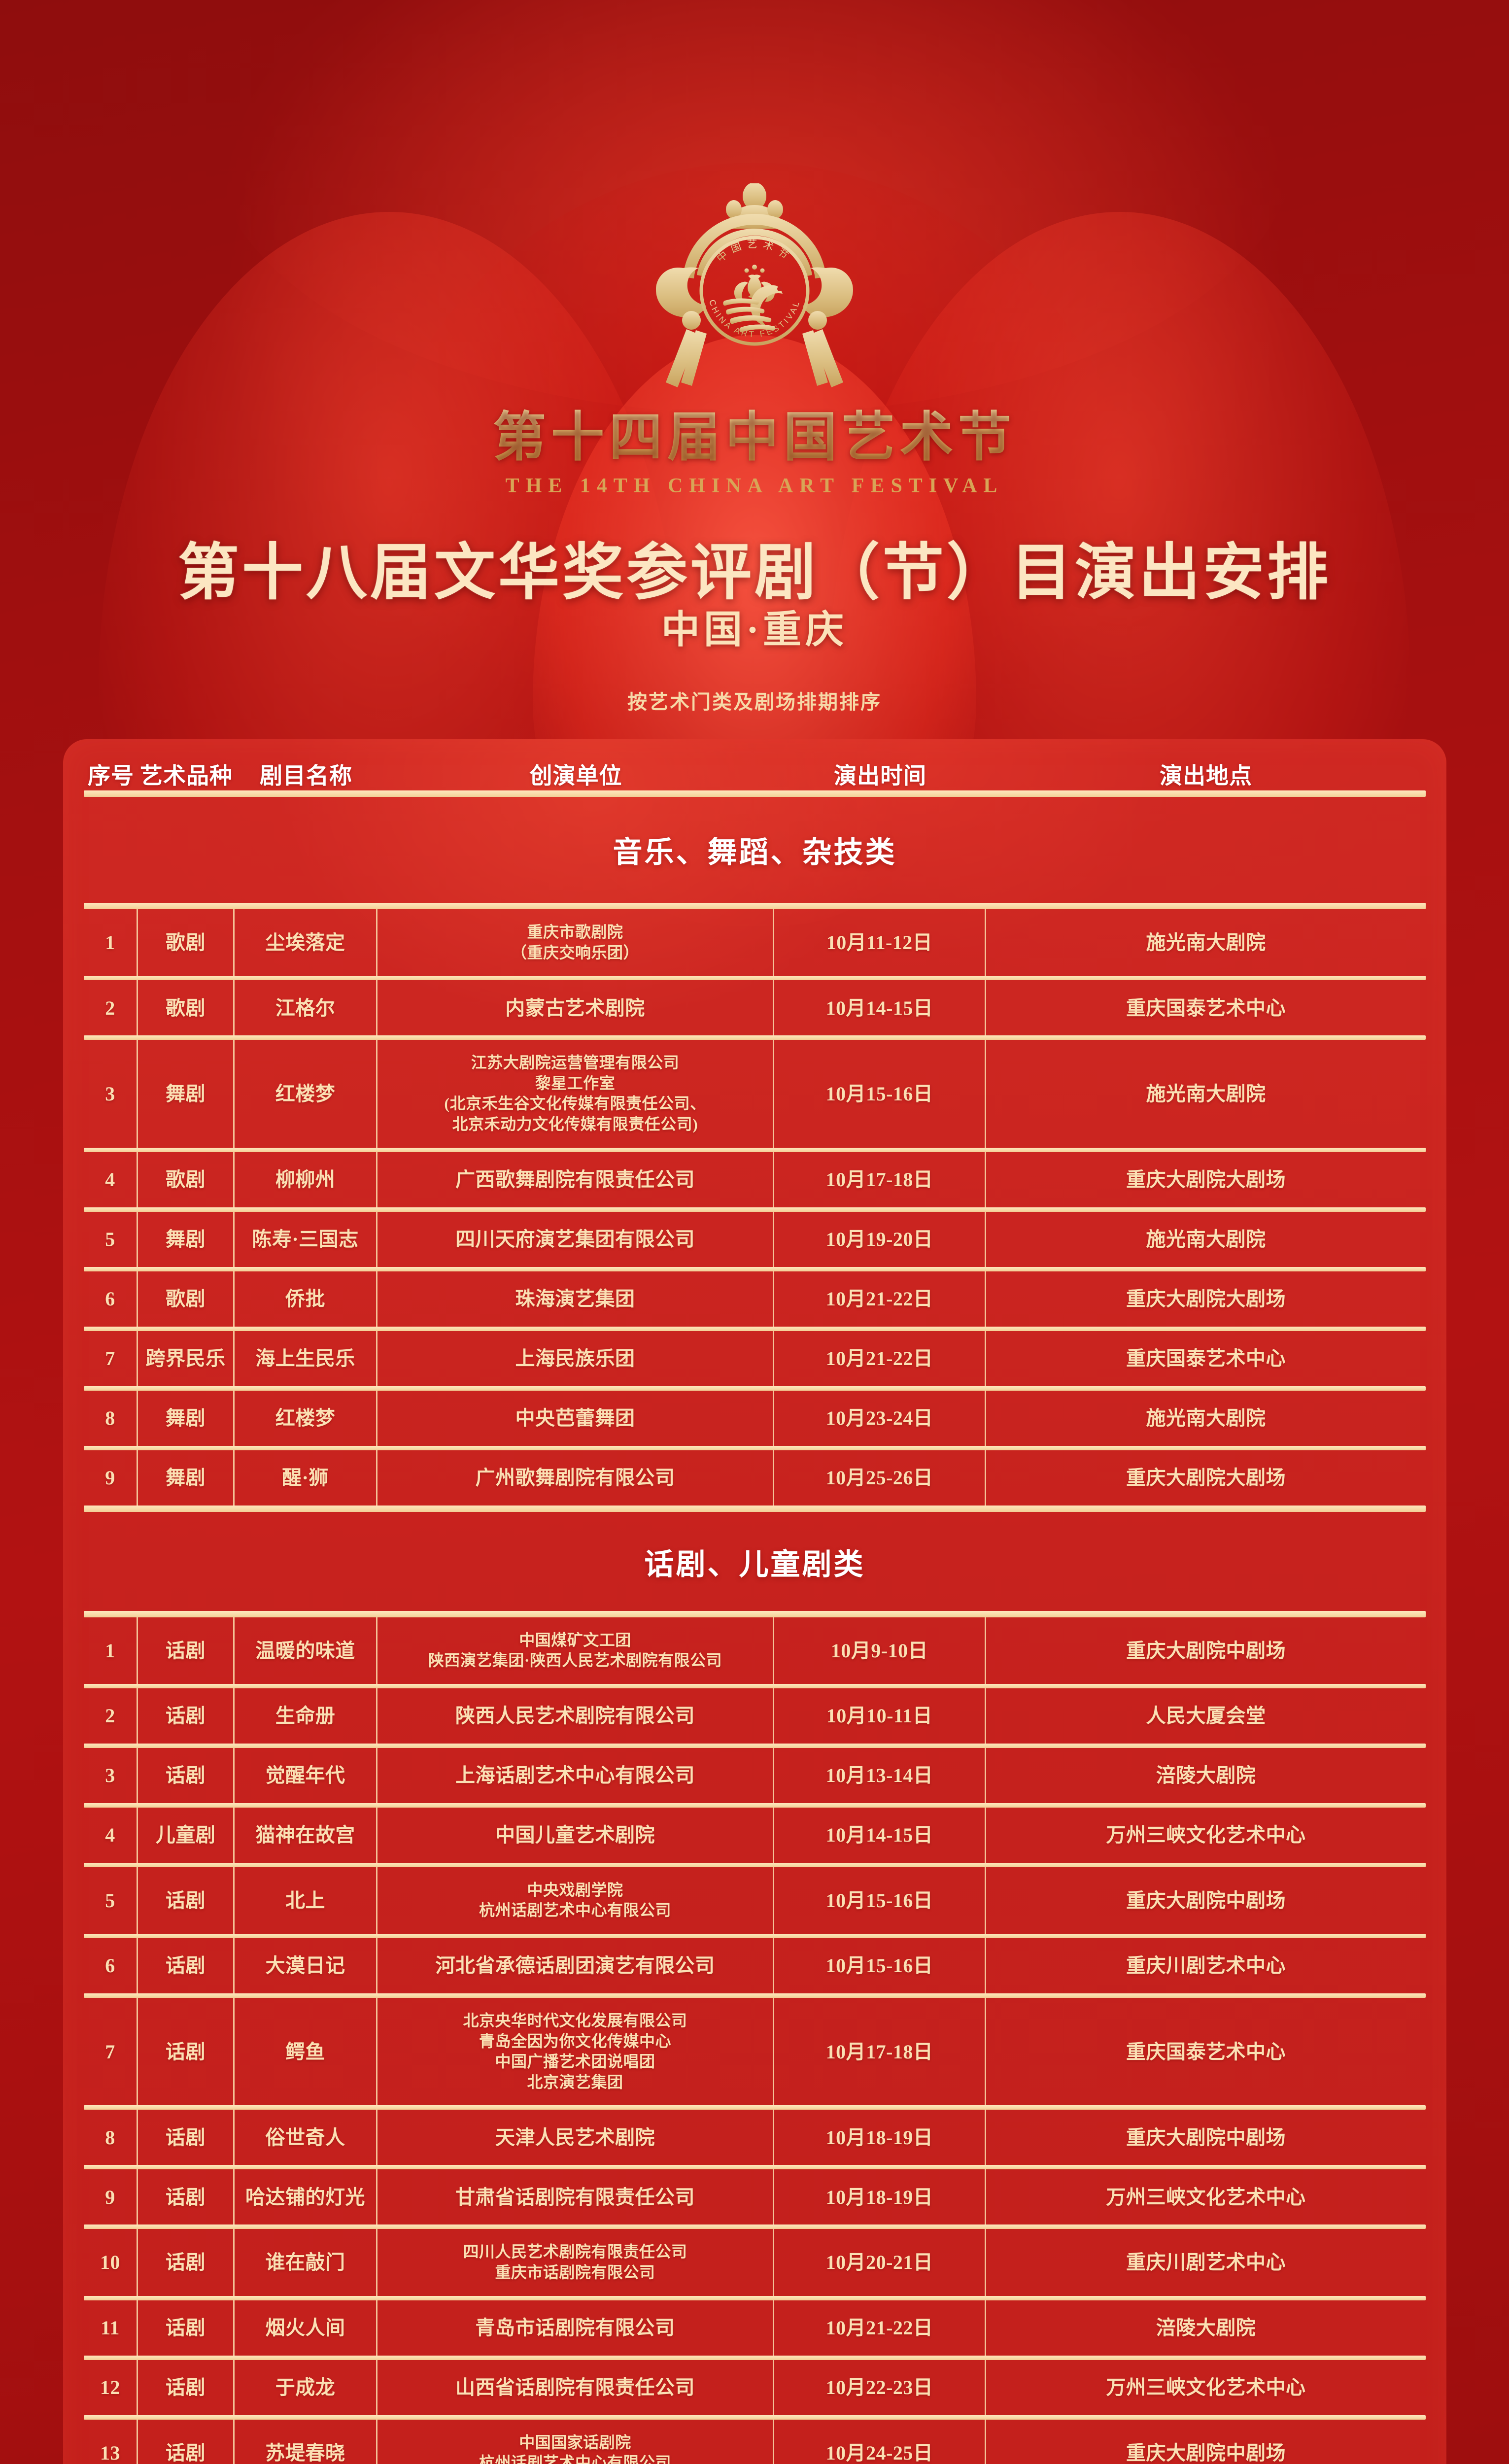 Image resolution: width=1509 pixels, height=2464 pixels. Describe the element at coordinates (880, 1716) in the screenshot. I see `cell-time: 10月10-11日` at that location.